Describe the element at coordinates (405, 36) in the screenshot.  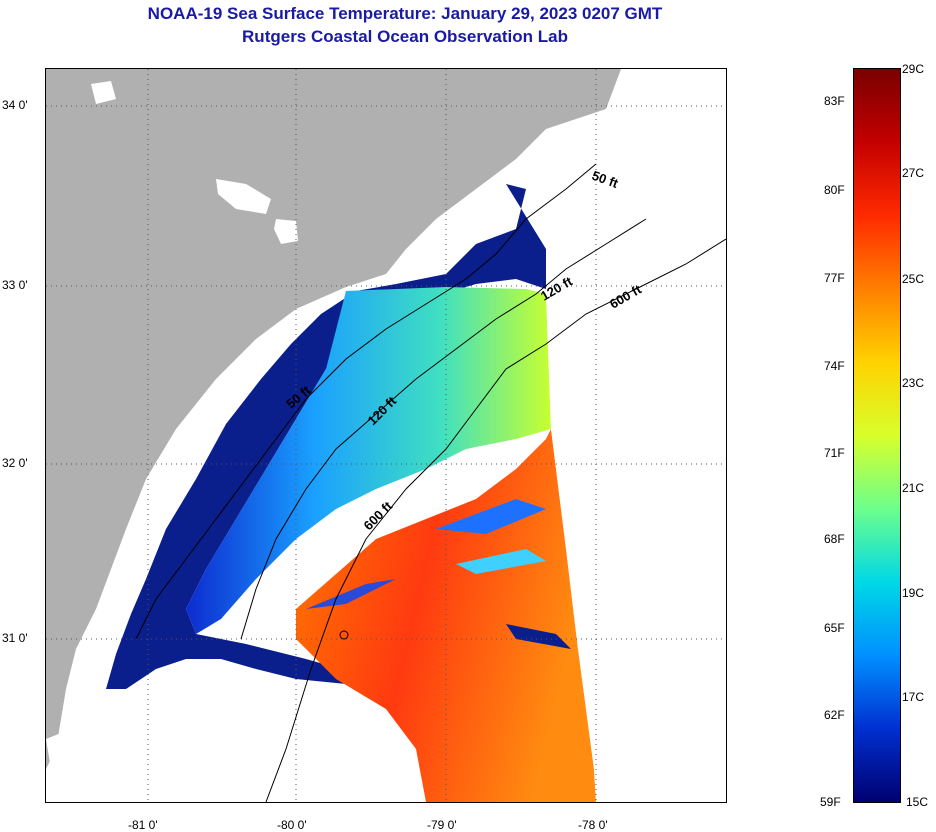
I see `map-subtitle: Rutgers Coastal Ocean Observation Lab` at that location.